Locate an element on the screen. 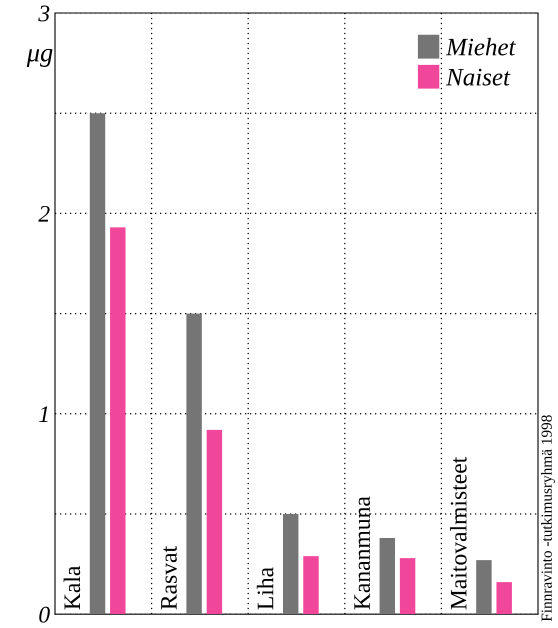  x-tick-label: Liha is located at coordinates (265, 588).